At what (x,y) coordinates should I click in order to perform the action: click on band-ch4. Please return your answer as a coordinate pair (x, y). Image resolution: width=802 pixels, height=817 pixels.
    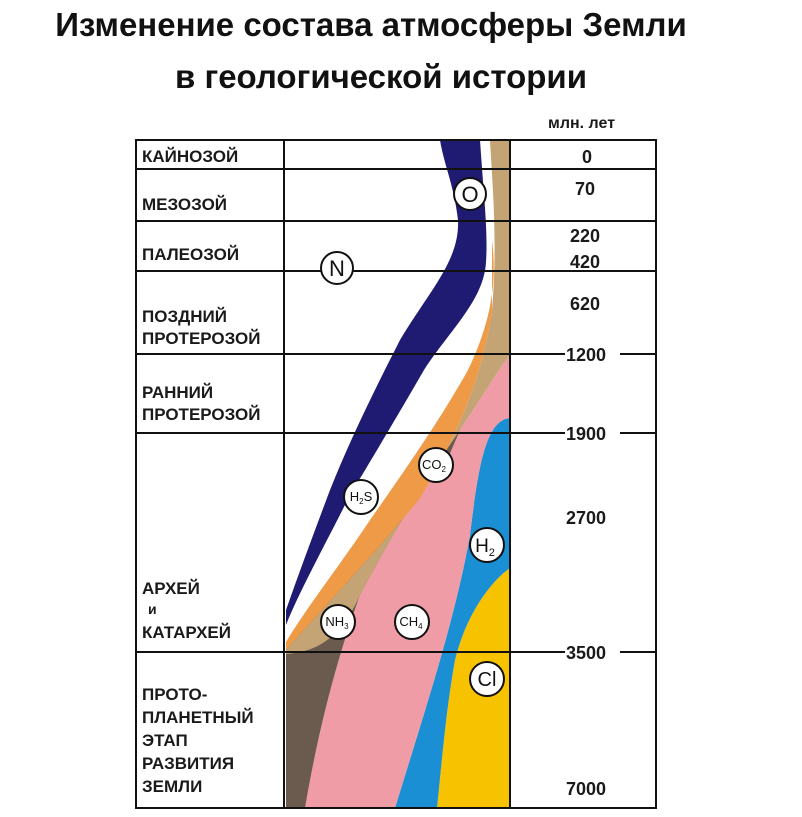
    Looking at the image, I should click on (407, 581).